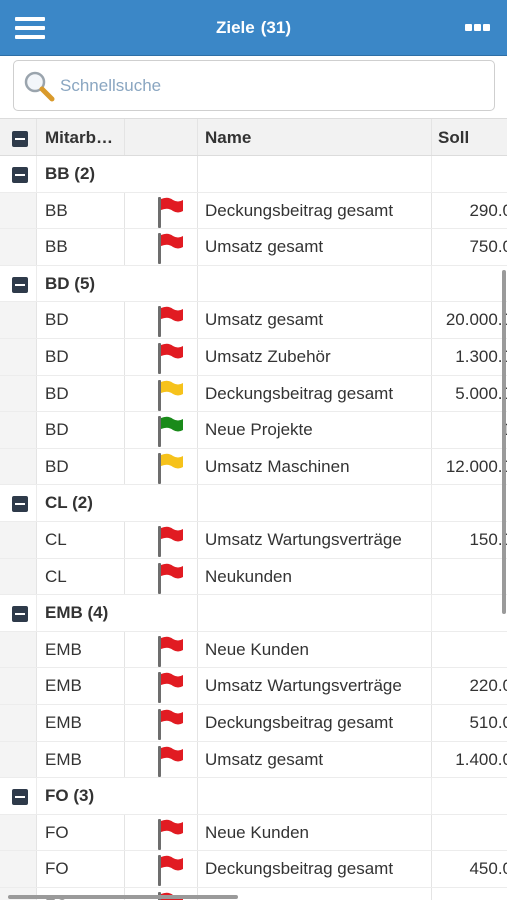  What do you see at coordinates (315, 759) in the screenshot?
I see `goal-name-cell: Umsatz gesamt` at bounding box center [315, 759].